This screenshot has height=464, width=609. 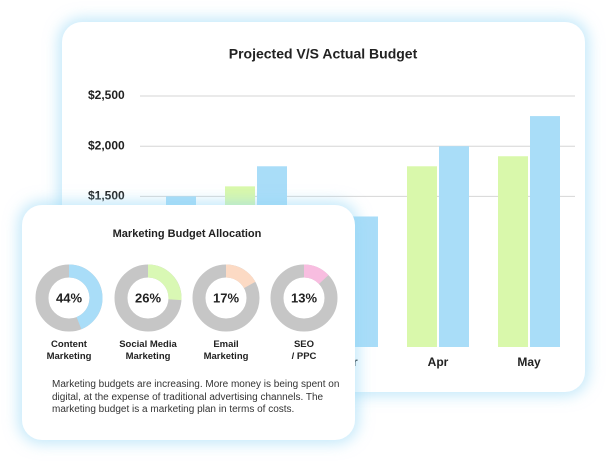 I want to click on y-tick-label: $2,500, so click(x=106, y=95).